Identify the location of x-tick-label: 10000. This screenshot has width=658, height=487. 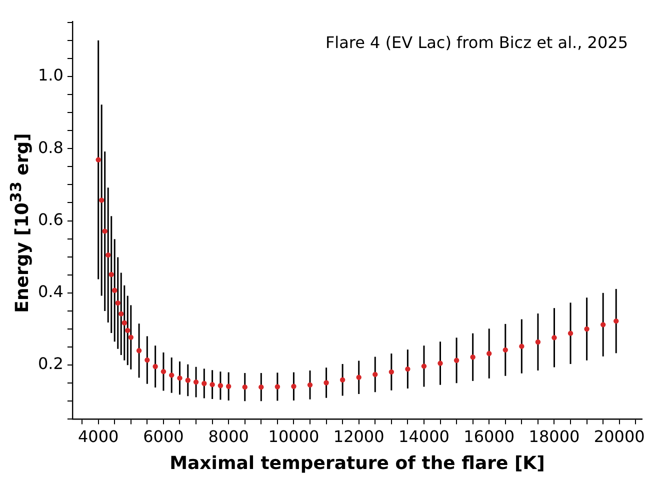
(294, 436).